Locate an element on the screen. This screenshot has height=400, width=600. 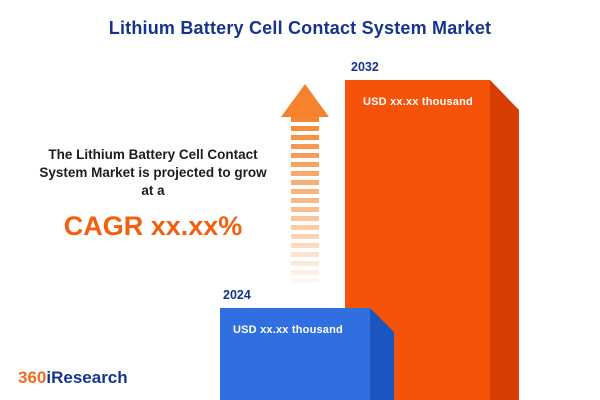
bar-category-label-2032: 2032 is located at coordinates (365, 67).